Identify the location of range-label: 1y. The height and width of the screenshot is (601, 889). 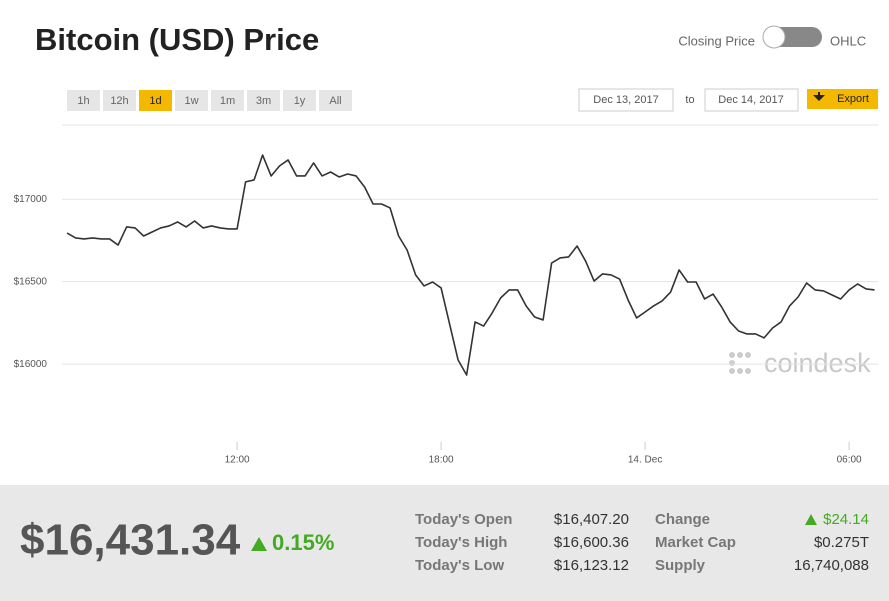
(300, 101).